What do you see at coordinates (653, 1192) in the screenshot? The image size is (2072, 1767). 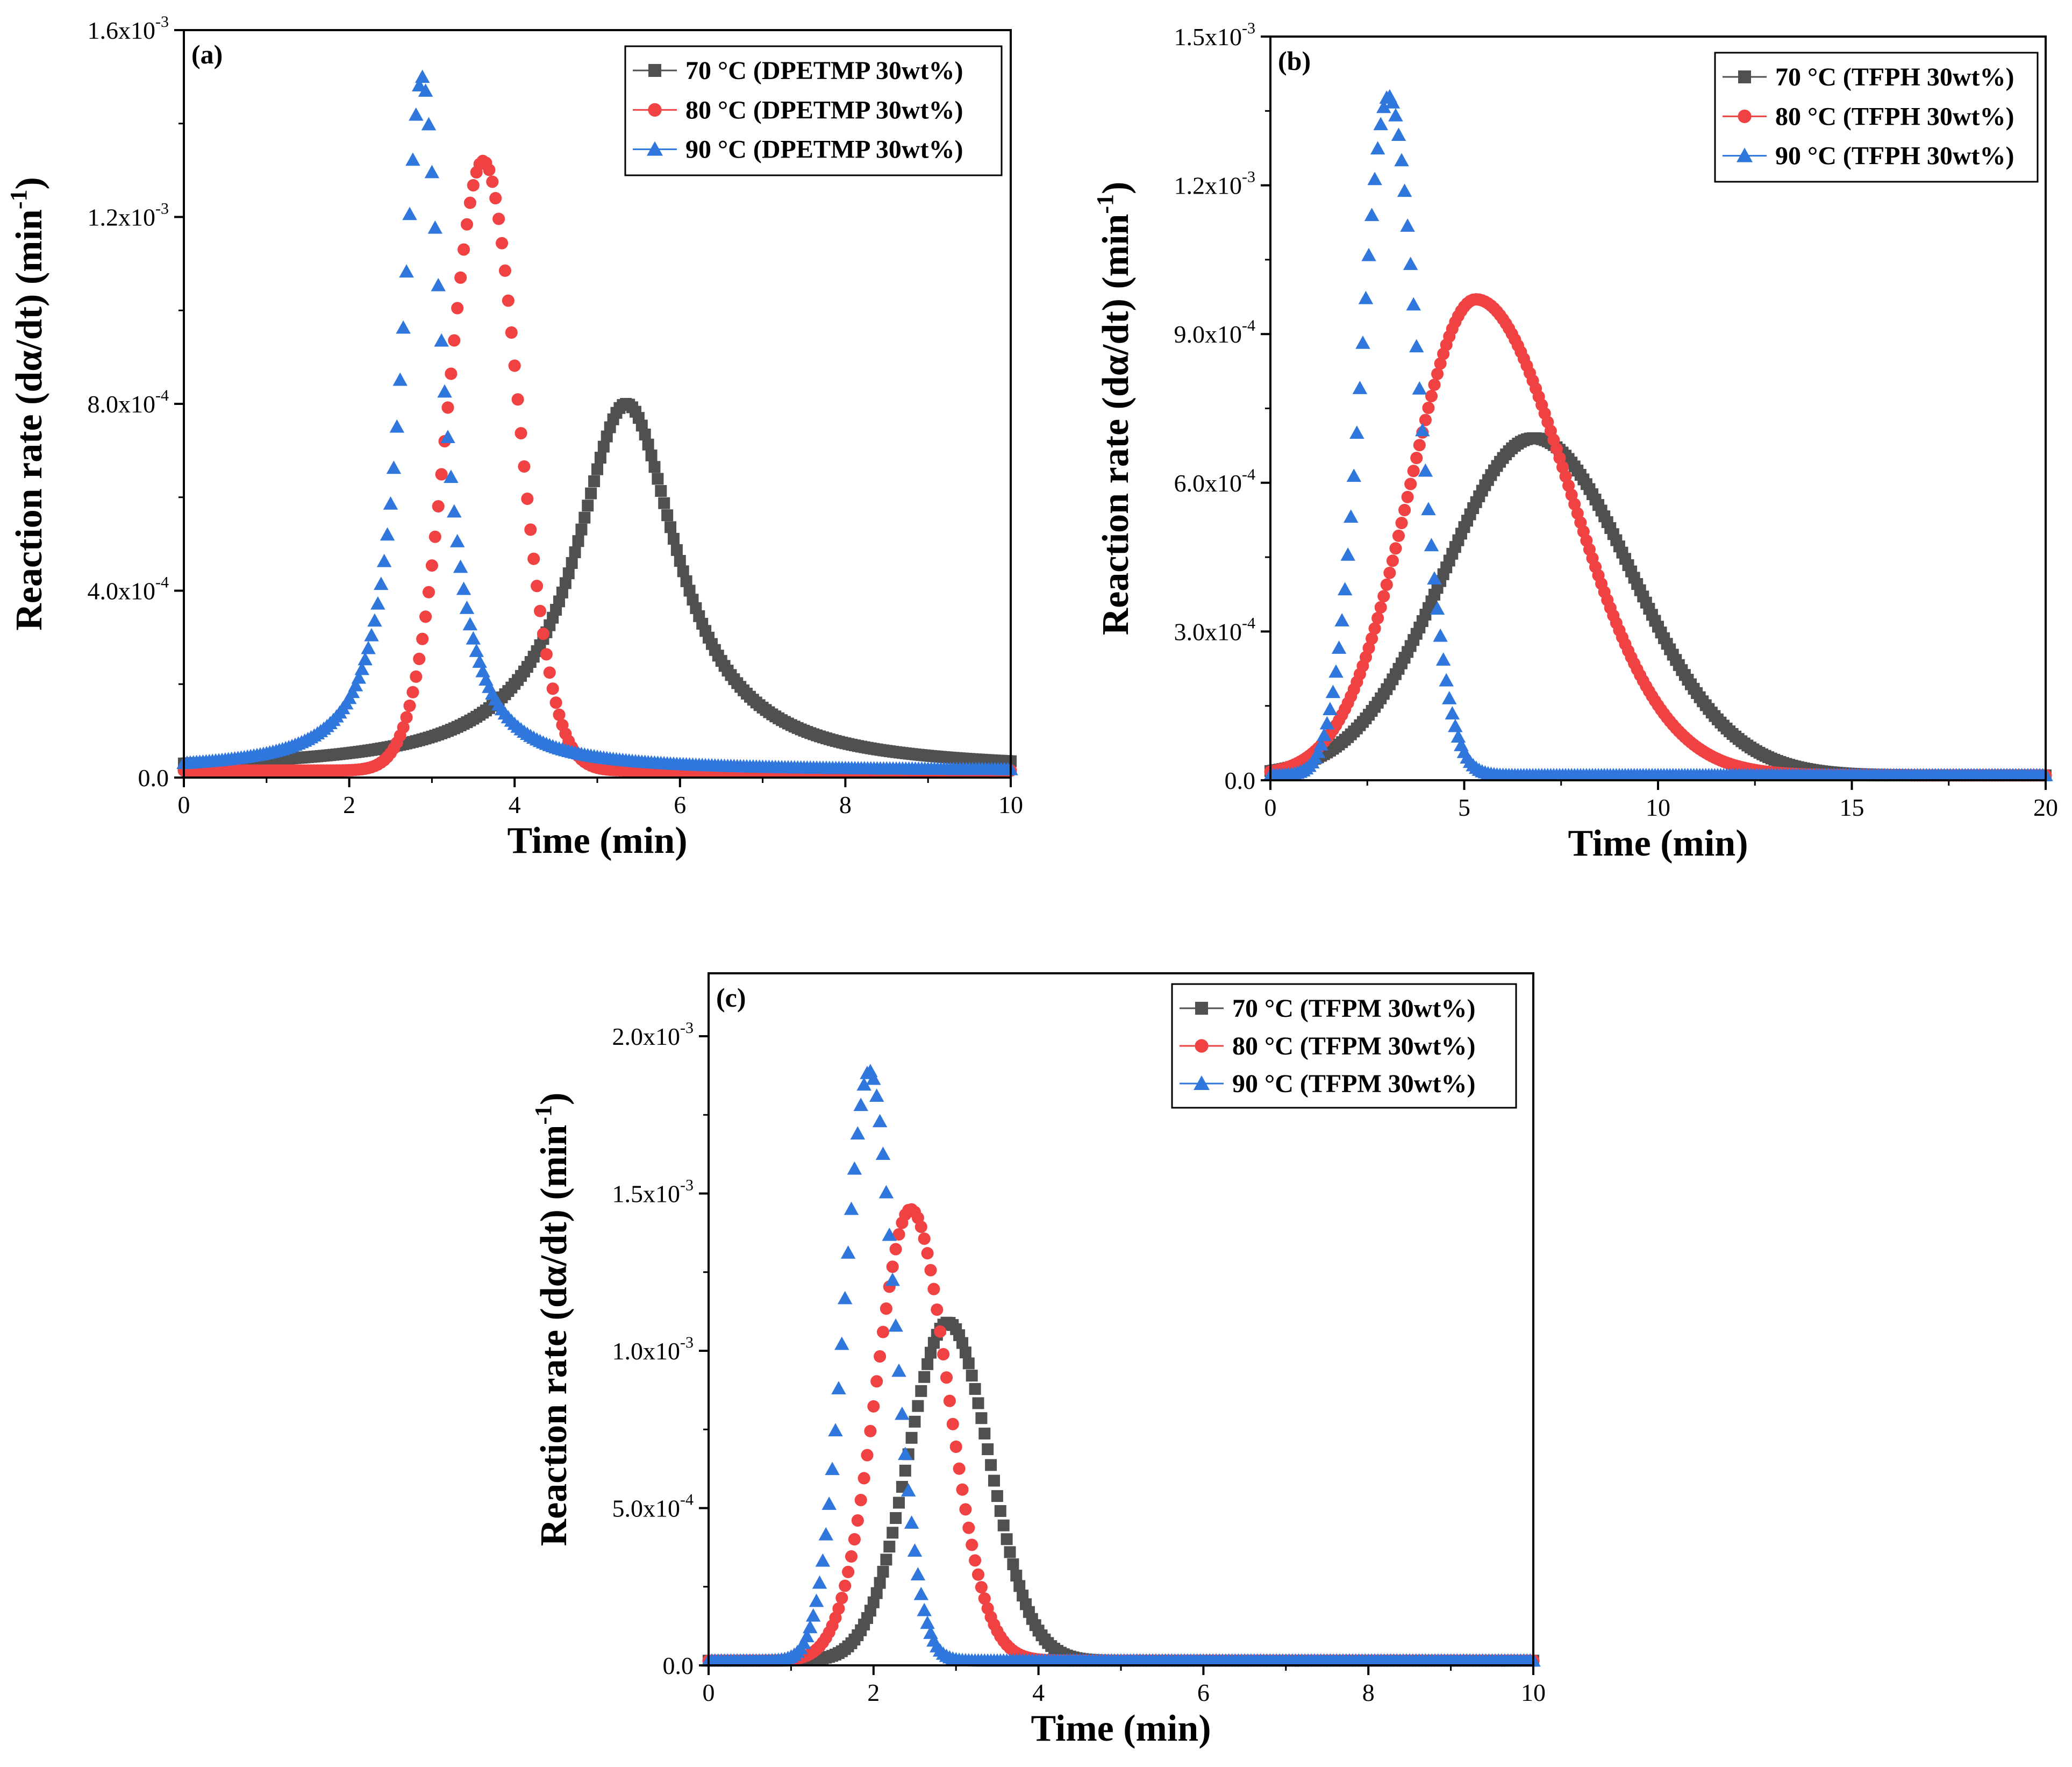 I see `y-tick-label: 1.5x10⁻³` at bounding box center [653, 1192].